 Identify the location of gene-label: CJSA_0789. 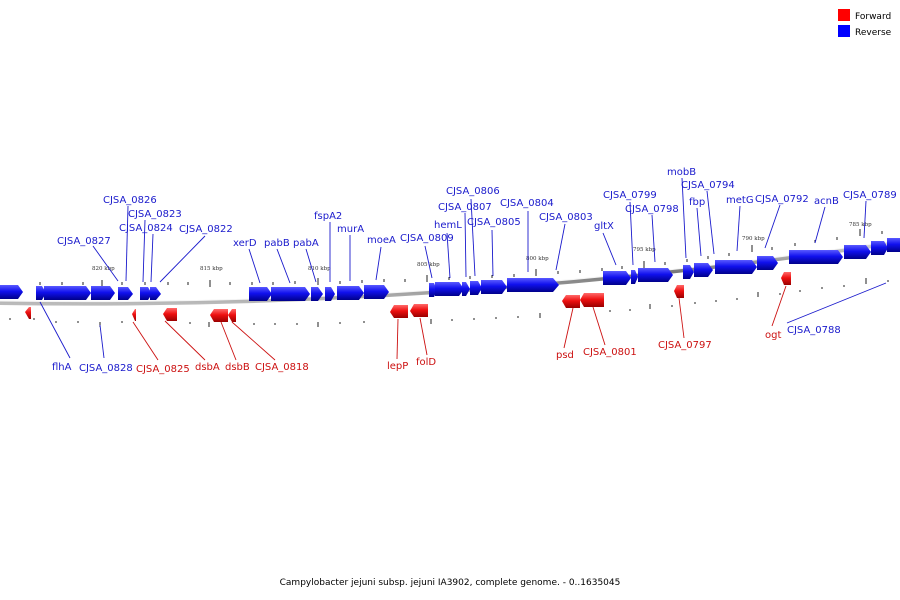
(870, 195).